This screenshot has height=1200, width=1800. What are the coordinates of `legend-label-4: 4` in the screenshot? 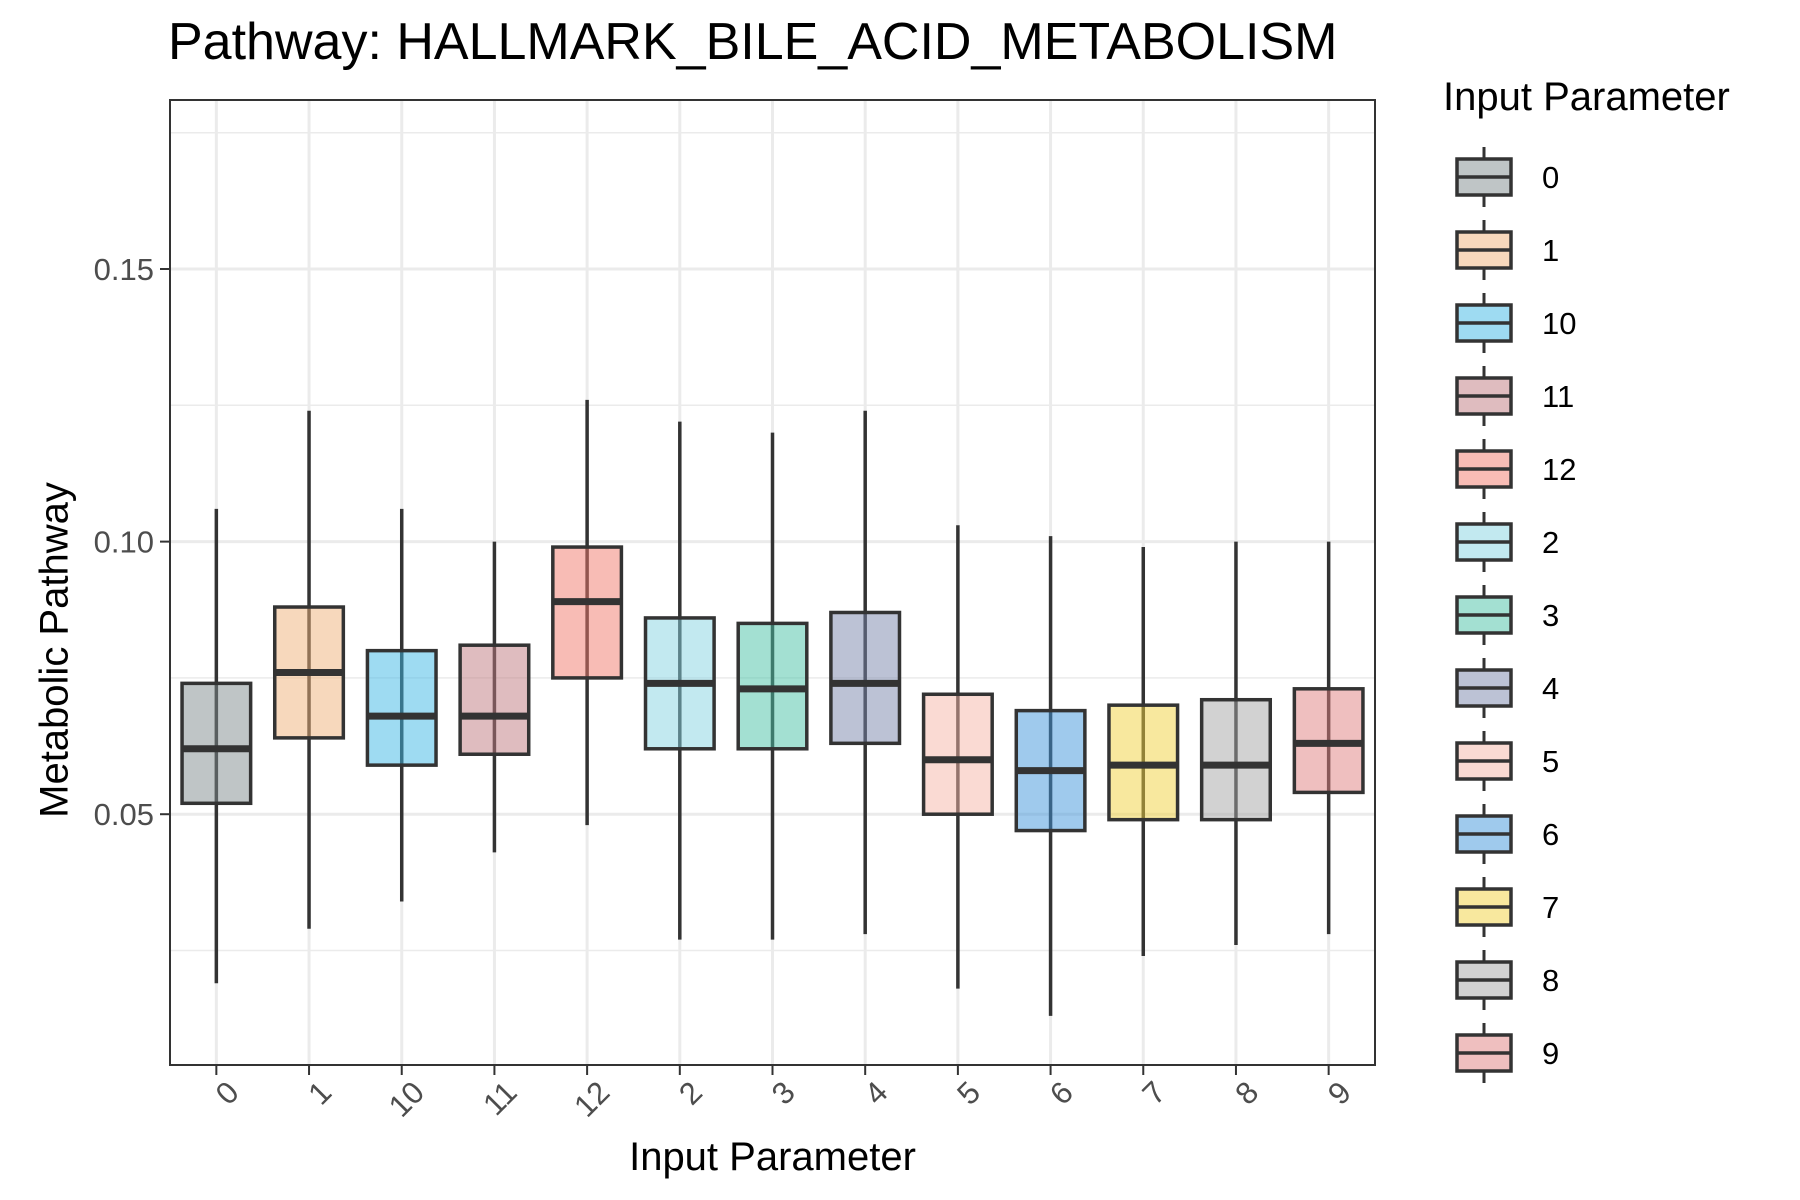 It's located at (1550, 688).